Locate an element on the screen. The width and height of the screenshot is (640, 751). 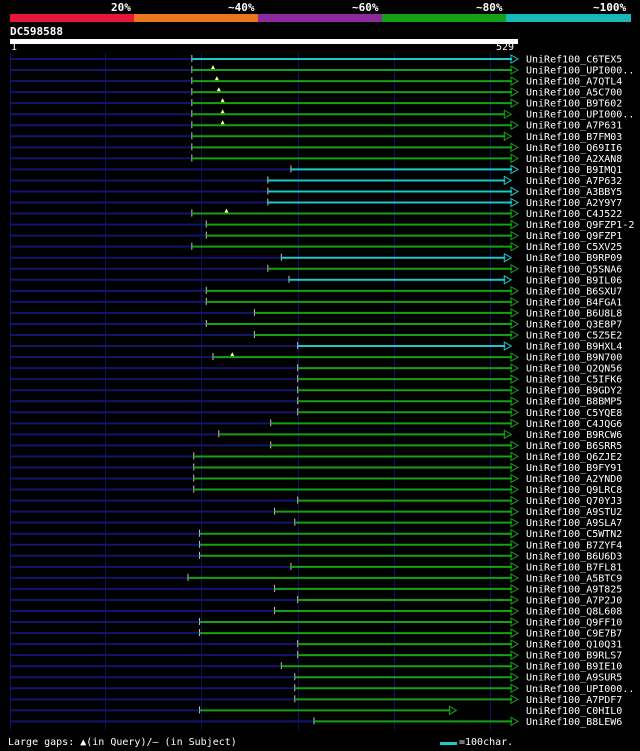
hit-label: UniRef100_A7PDF7 is located at coordinates (574, 700).